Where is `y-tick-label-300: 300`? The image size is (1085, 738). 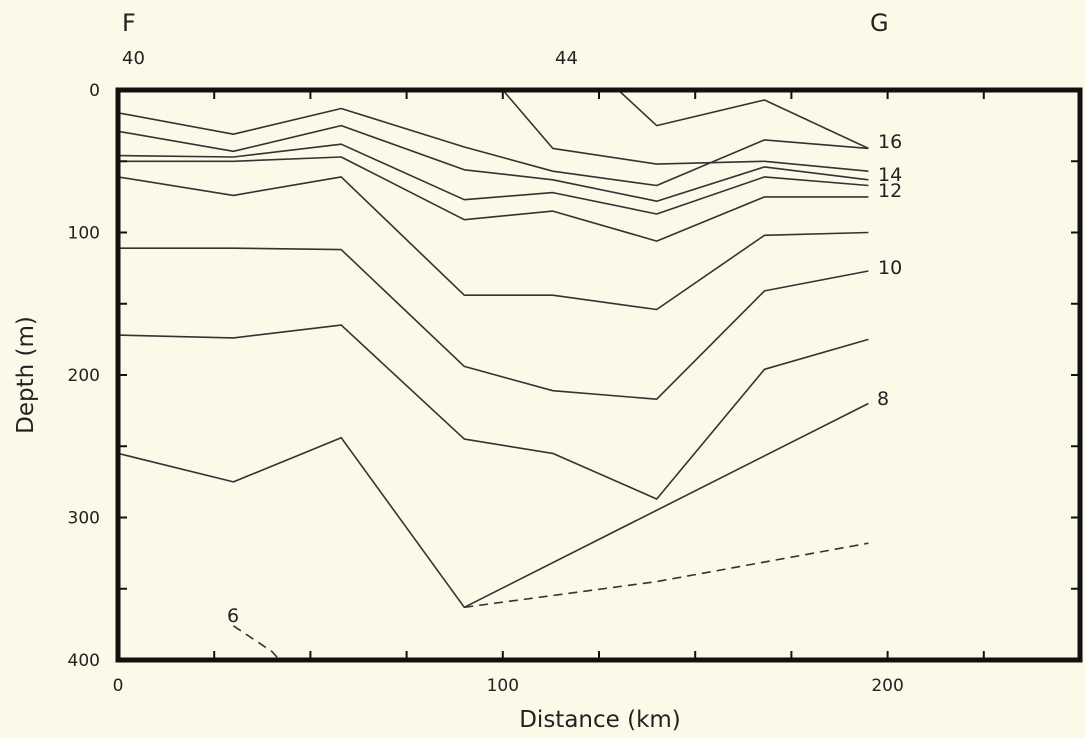 y-tick-label-300: 300 is located at coordinates (84, 519).